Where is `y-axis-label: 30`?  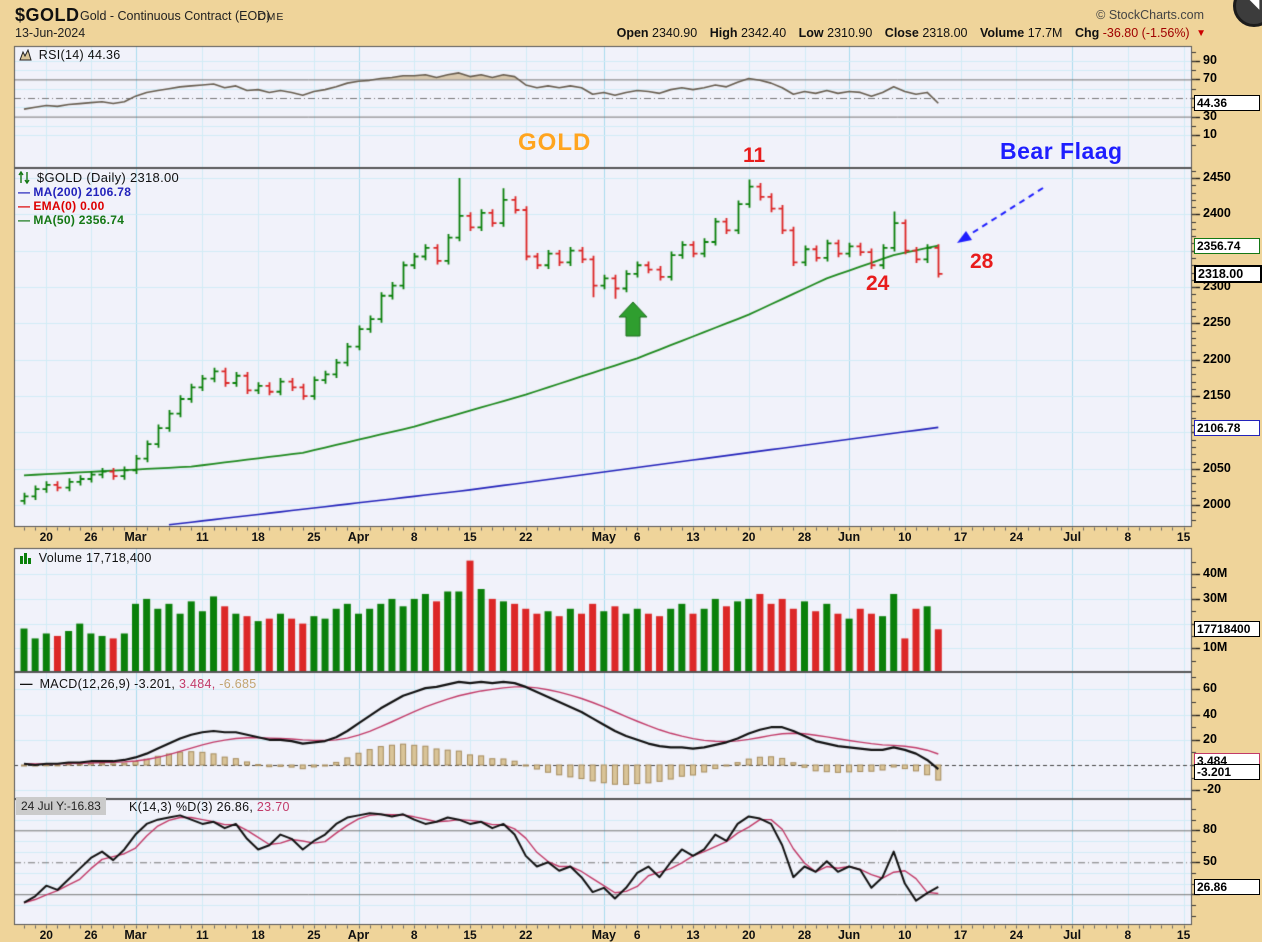 y-axis-label: 30 is located at coordinates (1210, 115).